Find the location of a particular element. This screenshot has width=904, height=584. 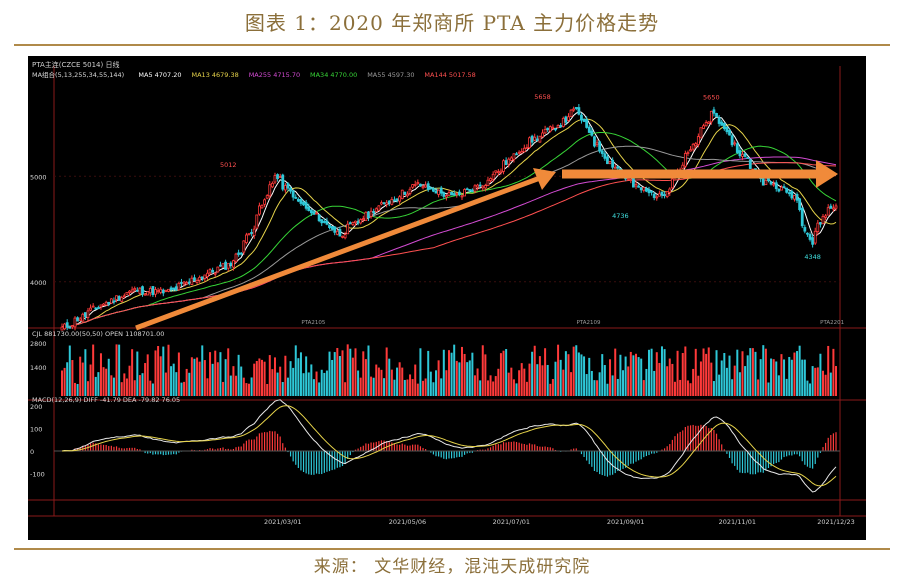

ma-legend-item: MA13 4679.38 is located at coordinates (215, 75).